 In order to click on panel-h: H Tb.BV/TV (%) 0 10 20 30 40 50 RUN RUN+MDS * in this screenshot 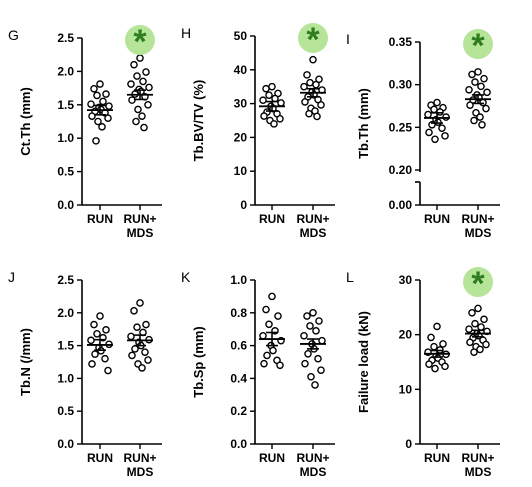, I will do `click(258, 130)`.